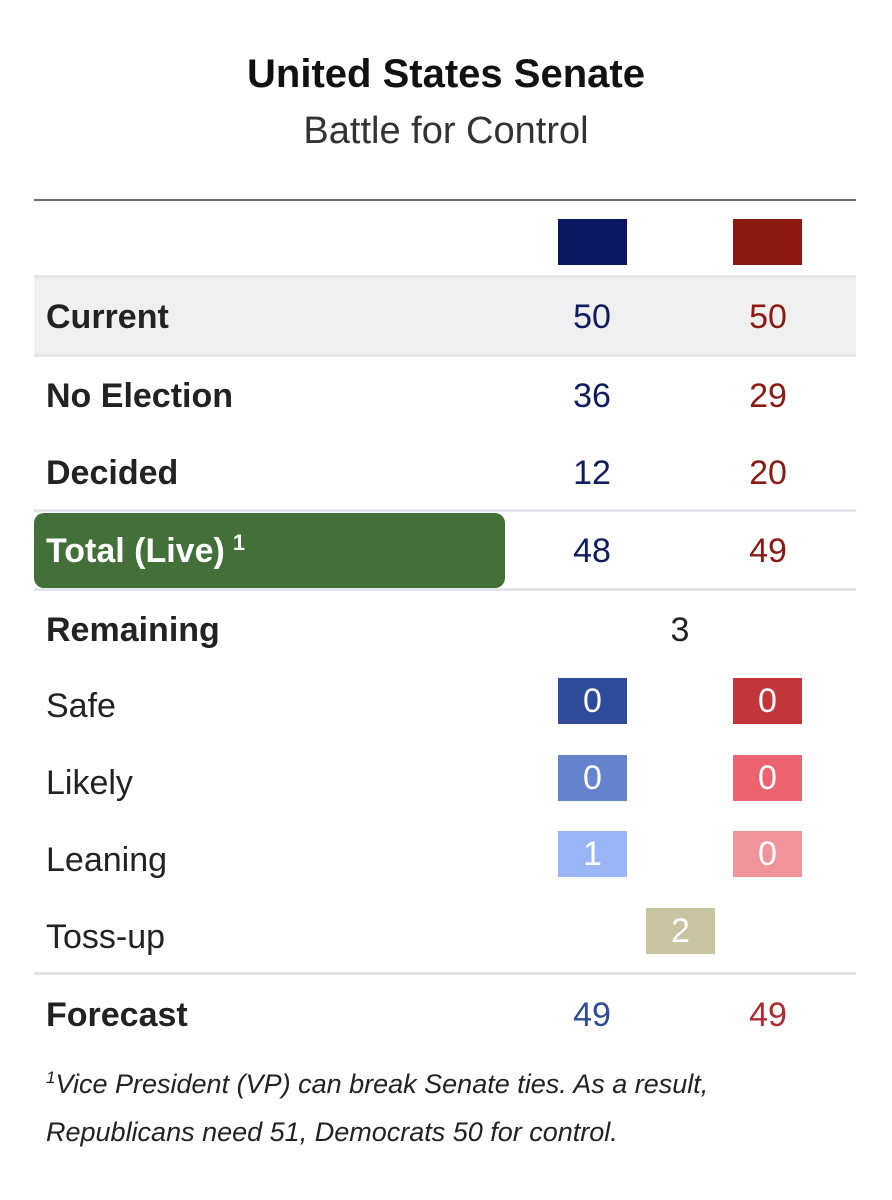 This screenshot has height=1200, width=892. Describe the element at coordinates (592, 701) in the screenshot. I see `safe-dem-value: 0` at that location.